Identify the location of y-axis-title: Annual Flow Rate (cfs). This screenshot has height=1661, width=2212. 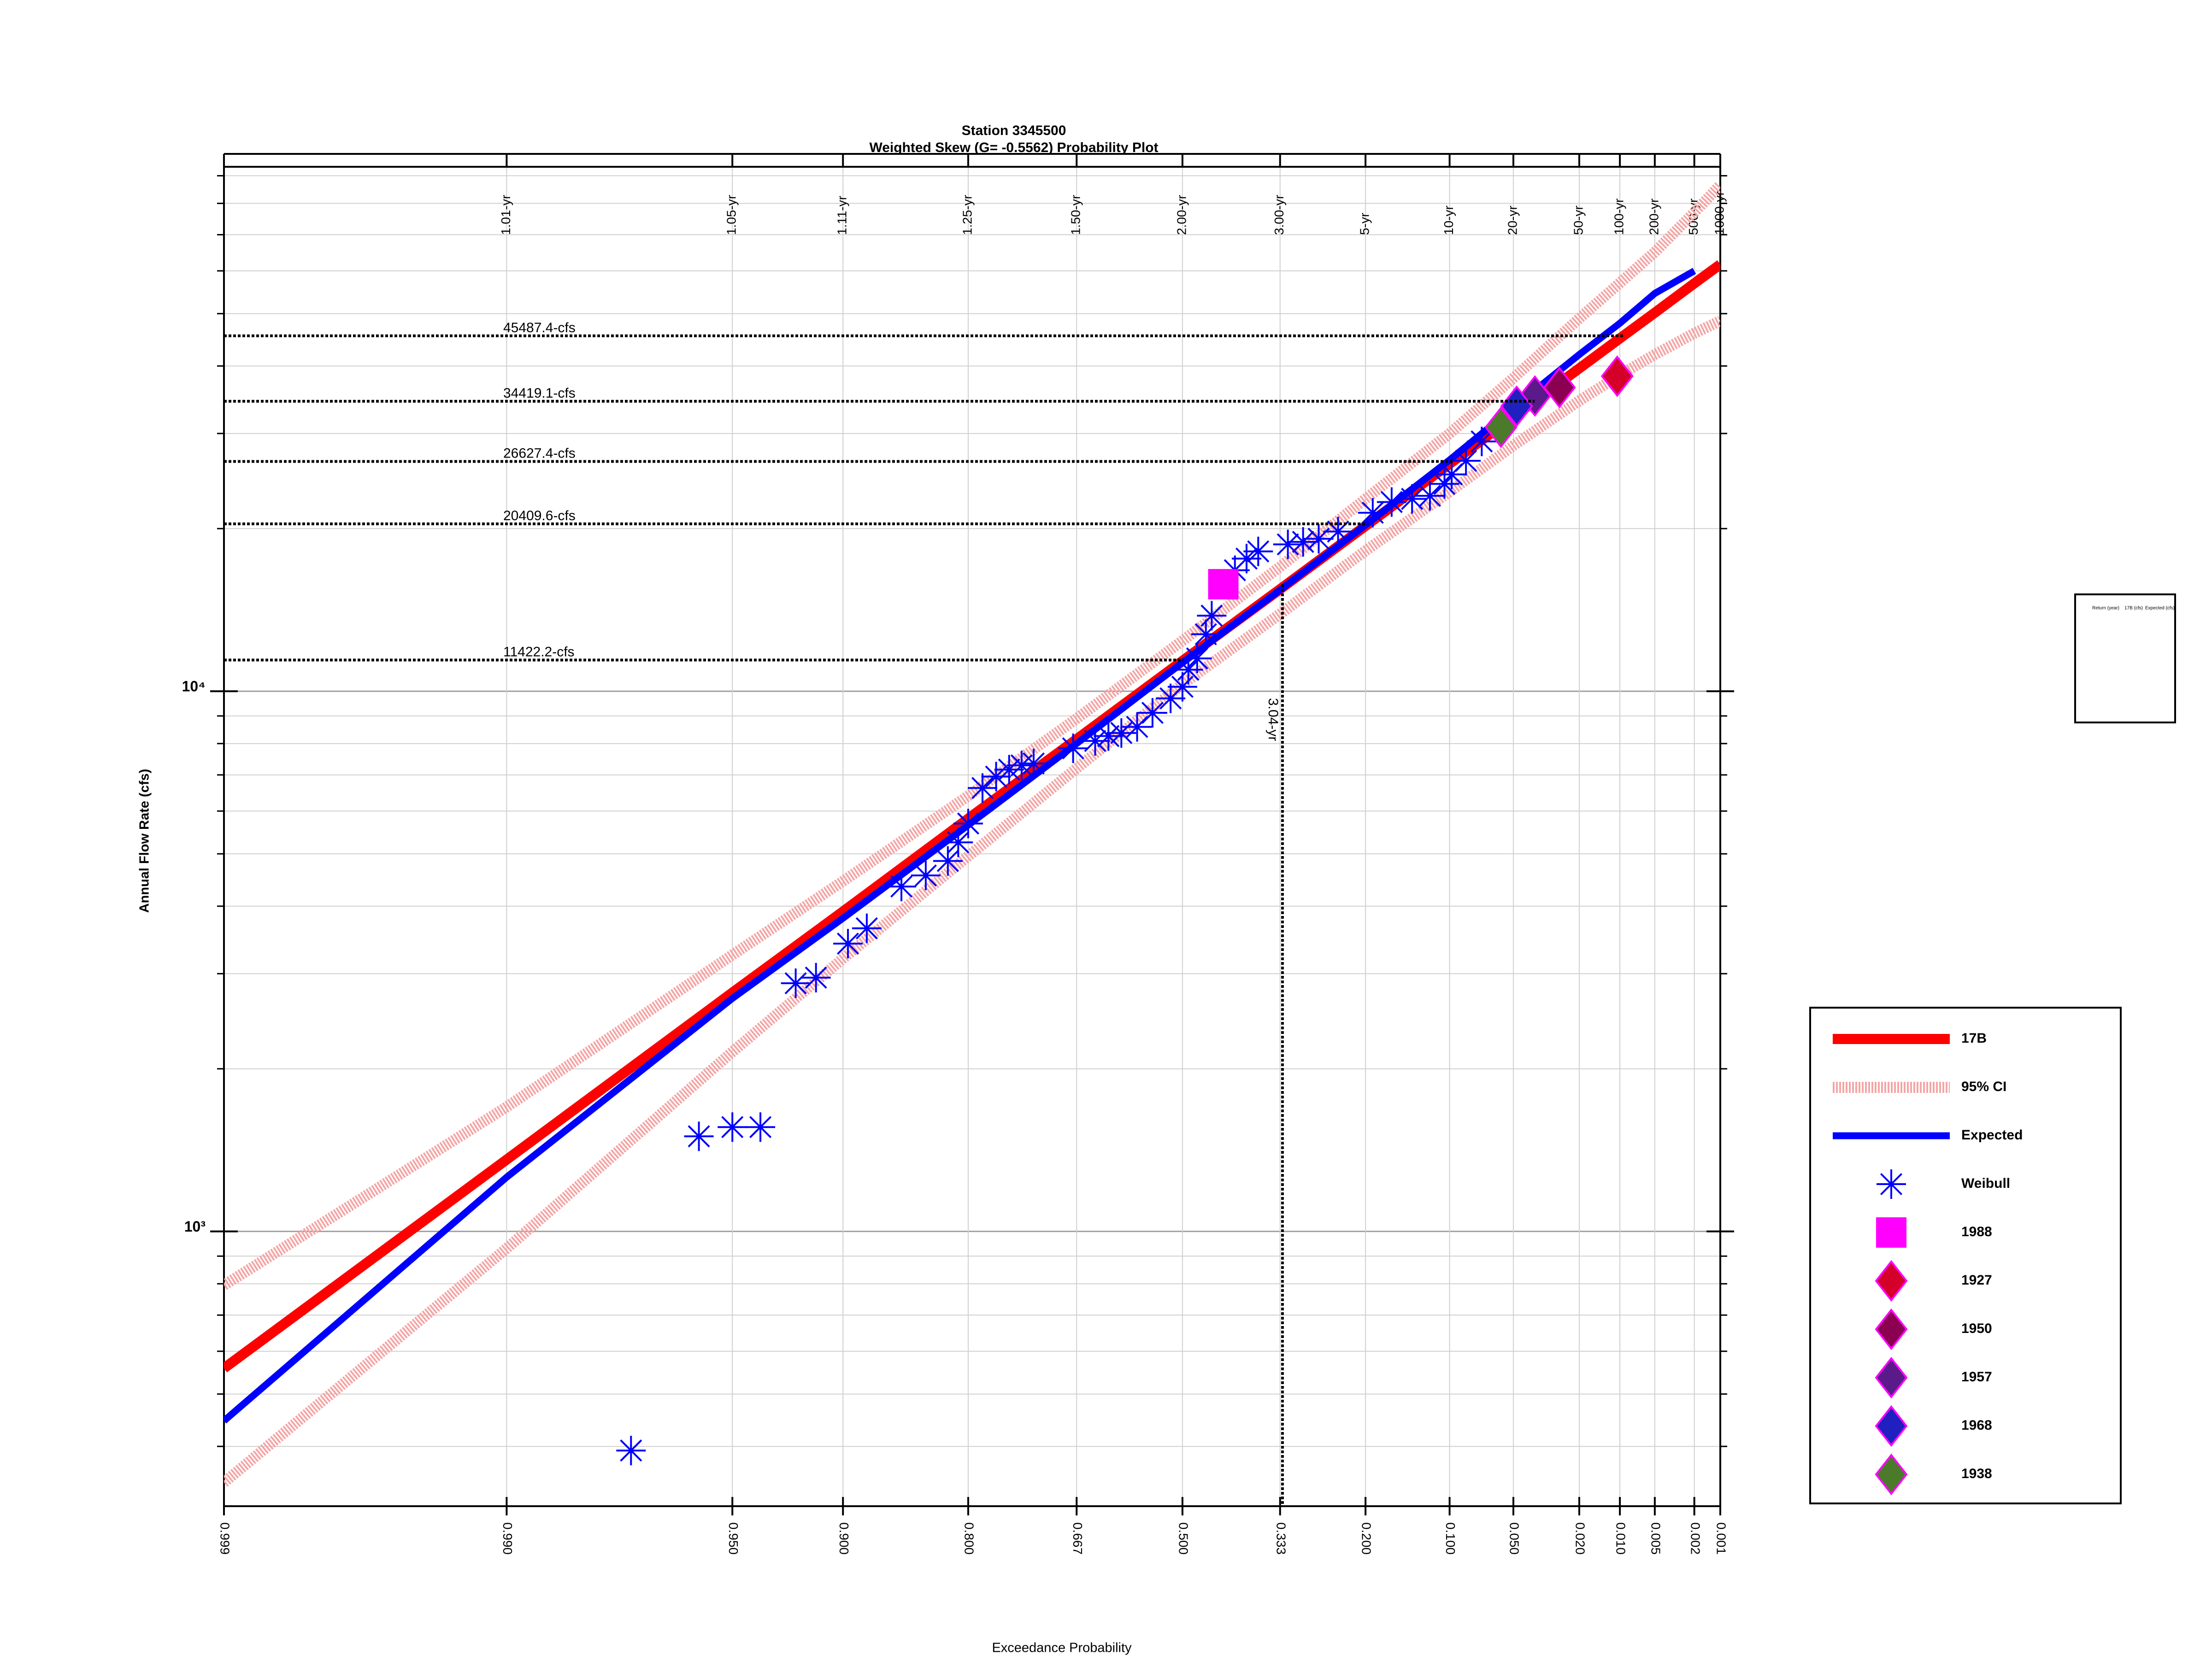
(144, 841).